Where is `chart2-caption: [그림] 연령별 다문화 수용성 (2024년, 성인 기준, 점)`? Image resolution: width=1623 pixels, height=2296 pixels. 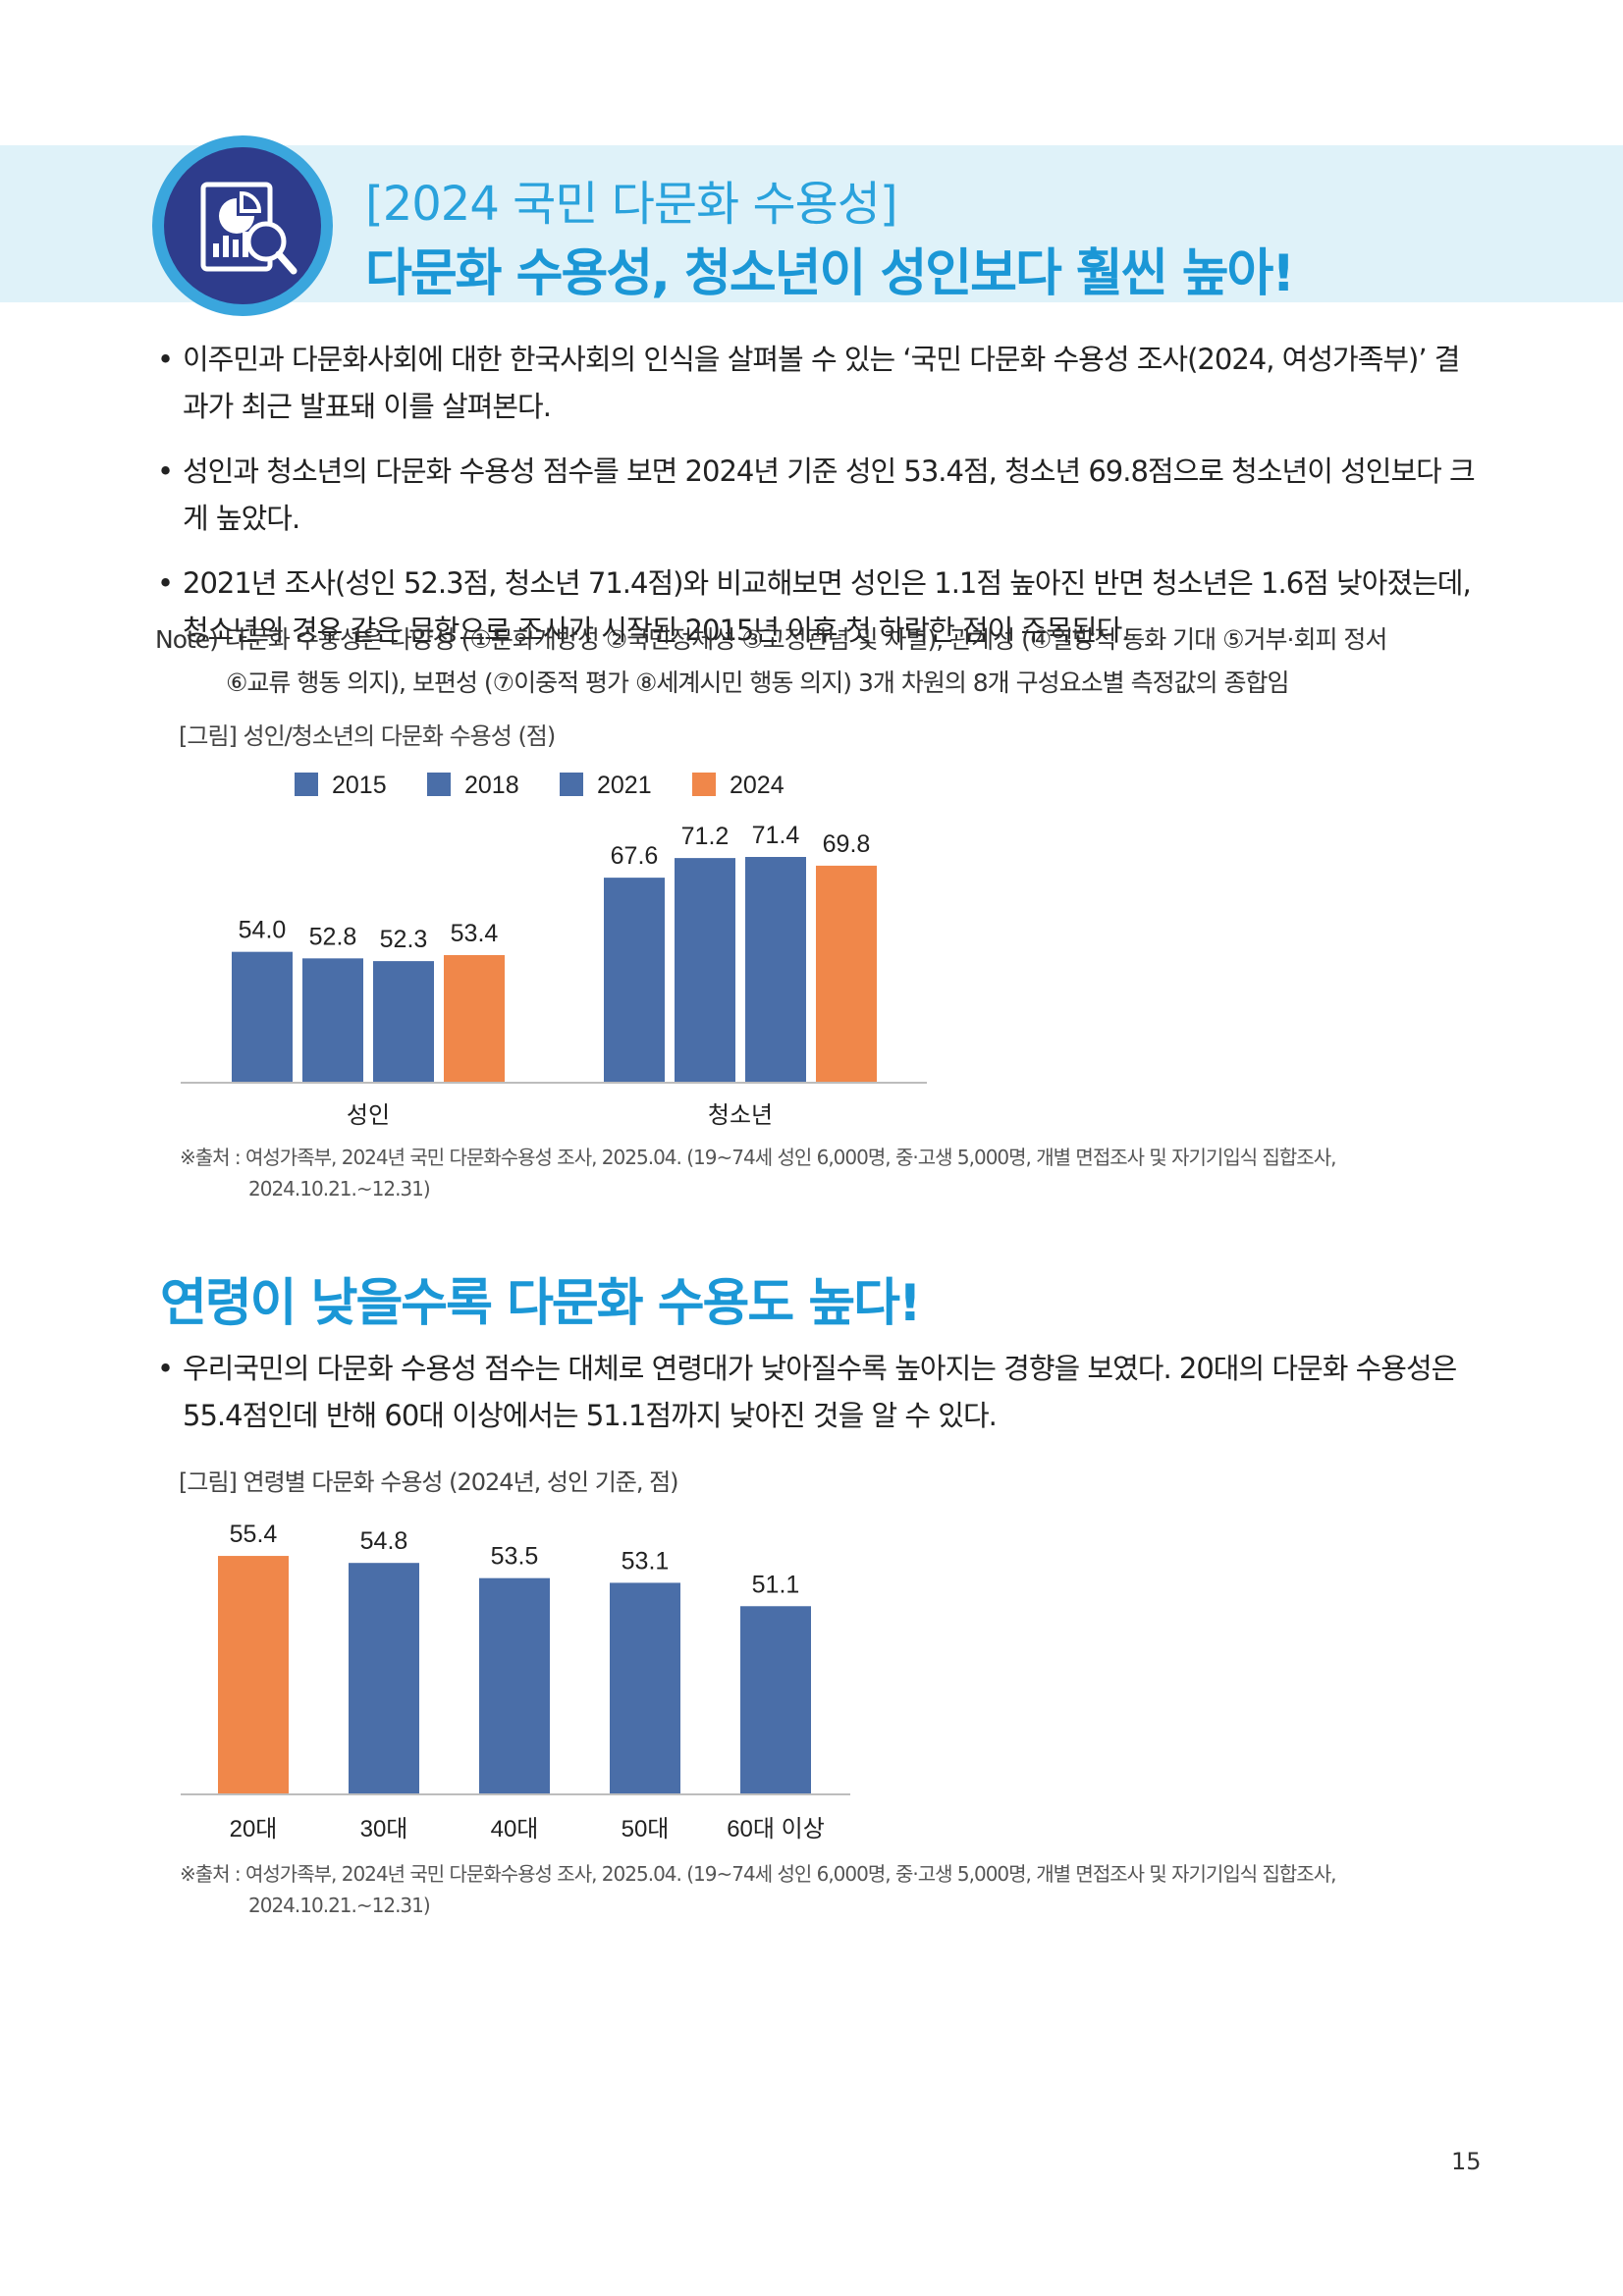
chart2-caption: [그림] 연령별 다문화 수용성 (2024년, 성인 기준, 점) is located at coordinates (429, 1482).